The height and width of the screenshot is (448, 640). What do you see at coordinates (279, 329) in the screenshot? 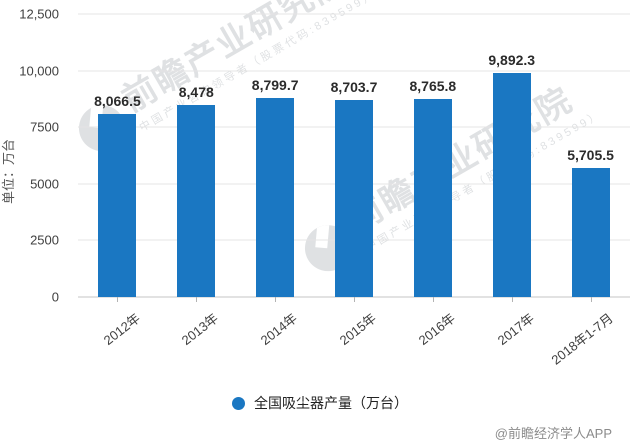
I see `x-tick-label: 2014年` at bounding box center [279, 329].